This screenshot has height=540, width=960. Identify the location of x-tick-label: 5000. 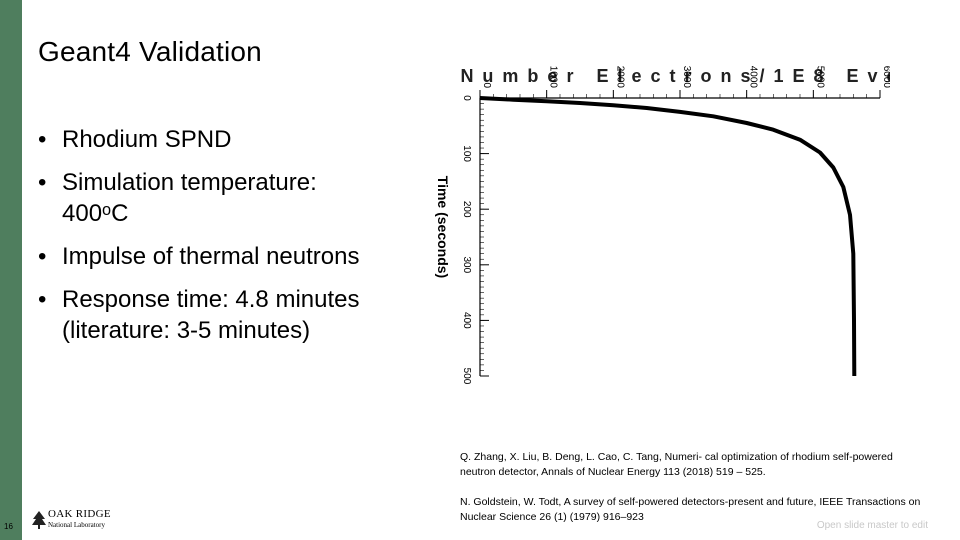
(819, 77).